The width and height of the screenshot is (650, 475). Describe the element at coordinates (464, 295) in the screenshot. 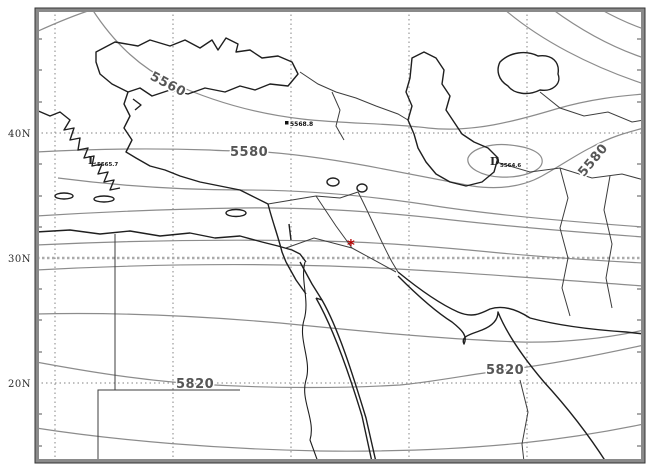

I see `coastline-persian-gulf-north` at that location.